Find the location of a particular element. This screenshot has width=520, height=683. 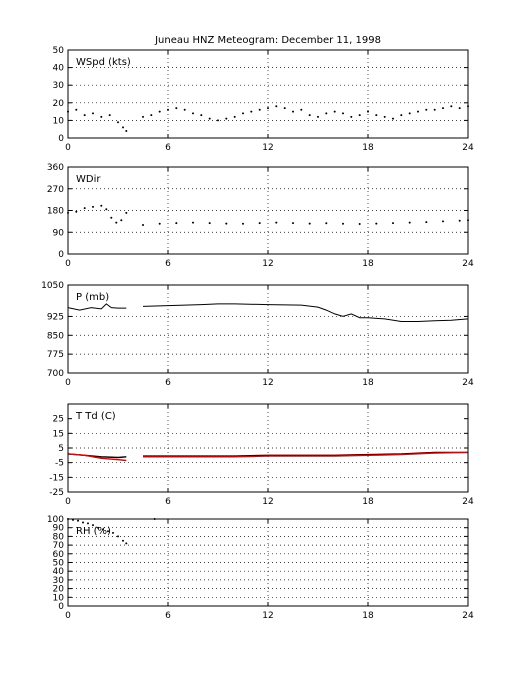

y-tick-label: 100 is located at coordinates (55, 520).